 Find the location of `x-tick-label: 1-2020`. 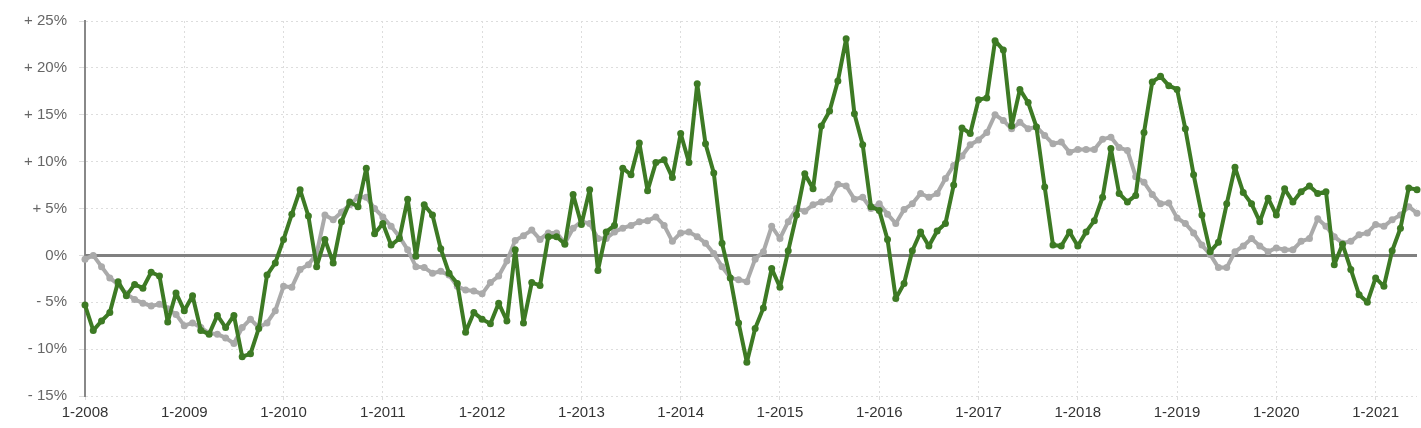

x-tick-label: 1-2020 is located at coordinates (1276, 412).